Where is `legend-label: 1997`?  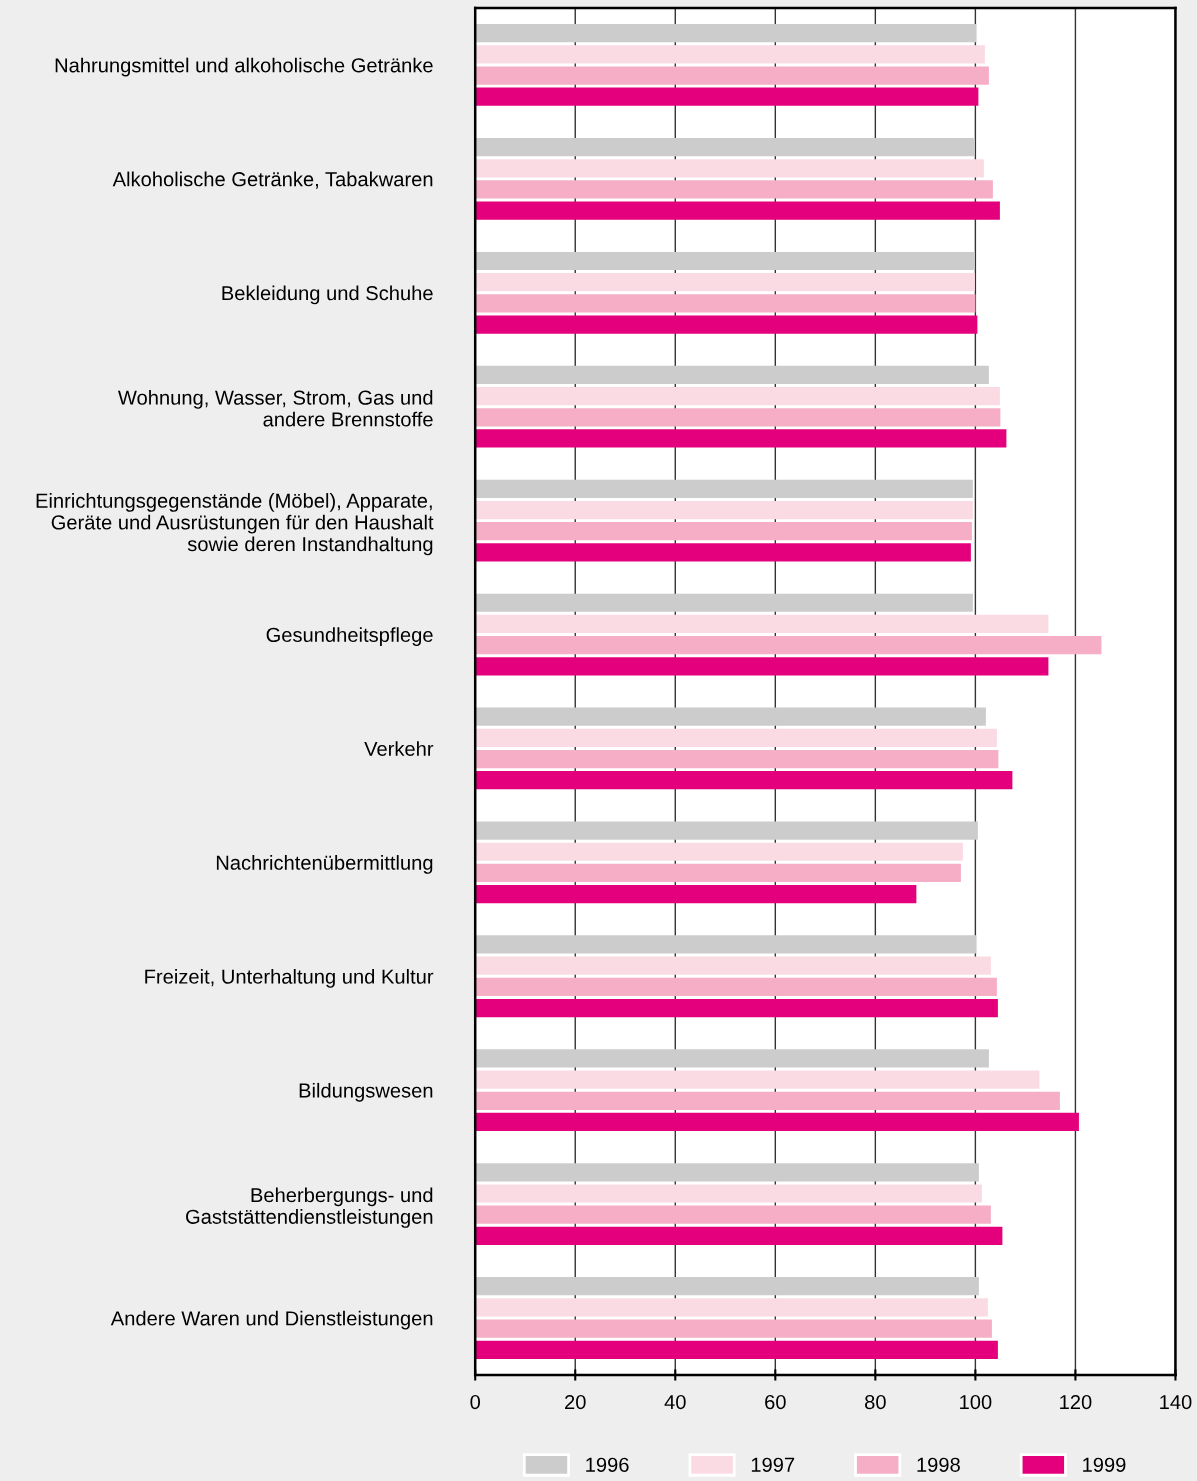 legend-label: 1997 is located at coordinates (773, 1464).